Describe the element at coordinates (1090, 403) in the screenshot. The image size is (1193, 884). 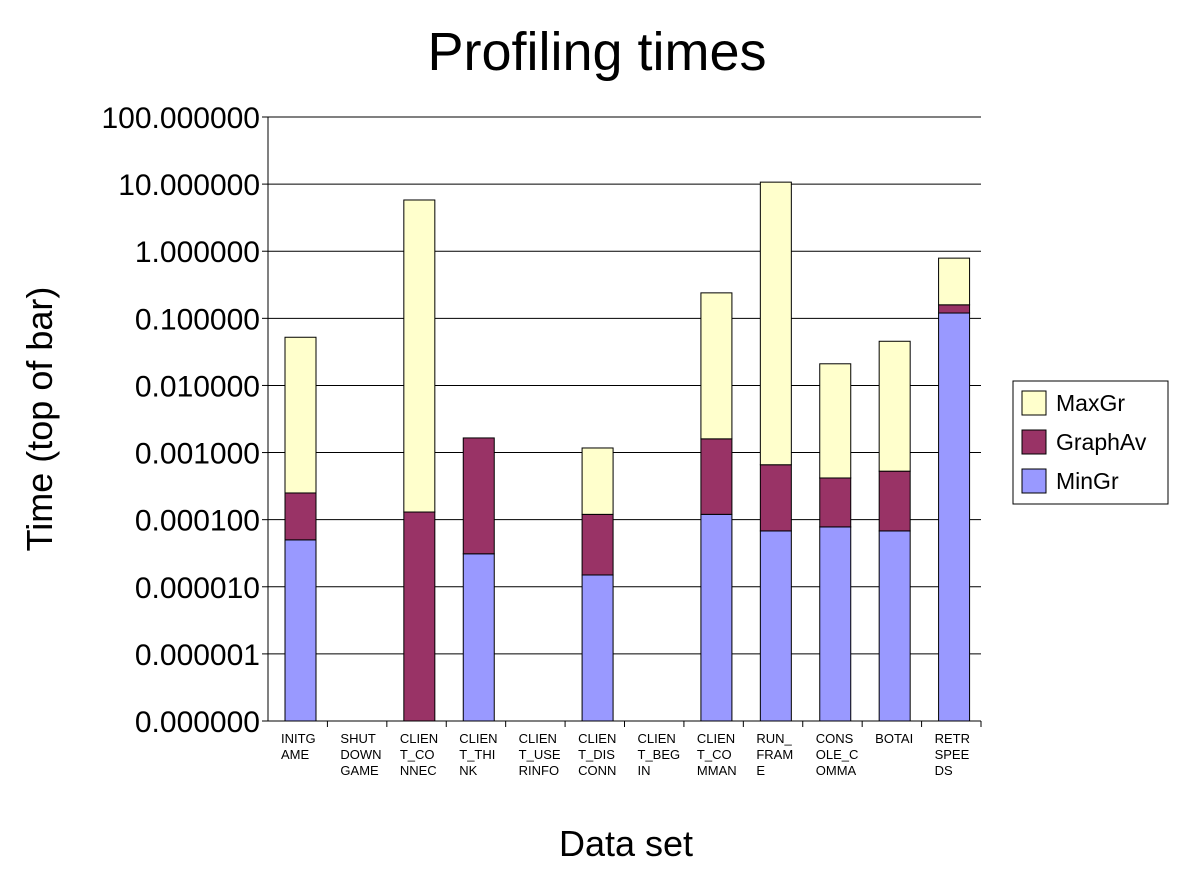
I see `legend-label: MaxGr` at that location.